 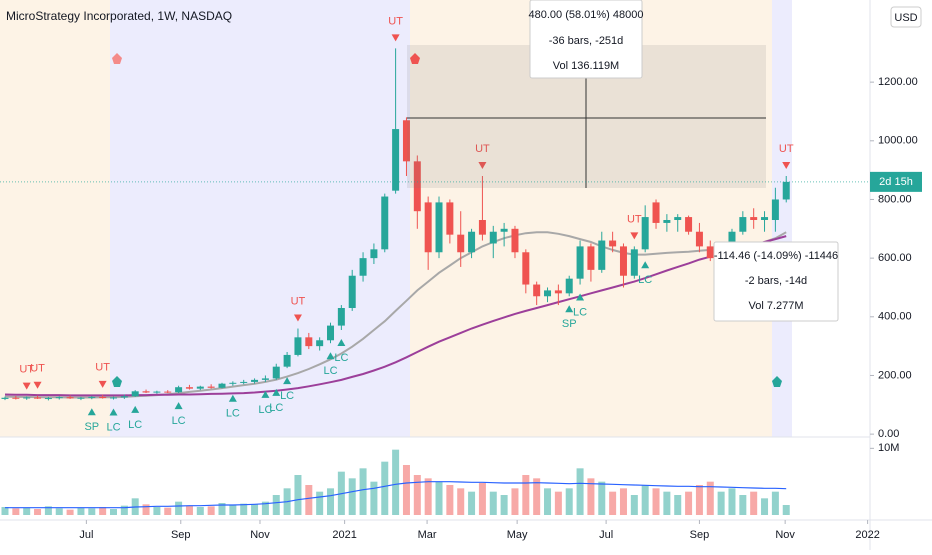 What do you see at coordinates (895, 199) in the screenshot?
I see `y-tick-label: 800.00` at bounding box center [895, 199].